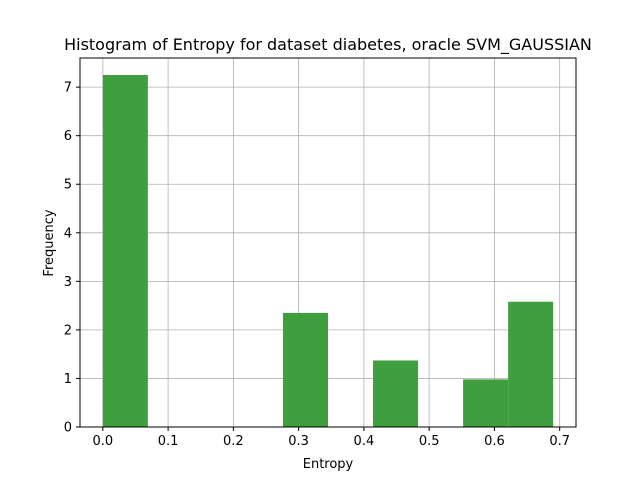  I want to click on y-tick-label-6: 6, so click(68, 136).